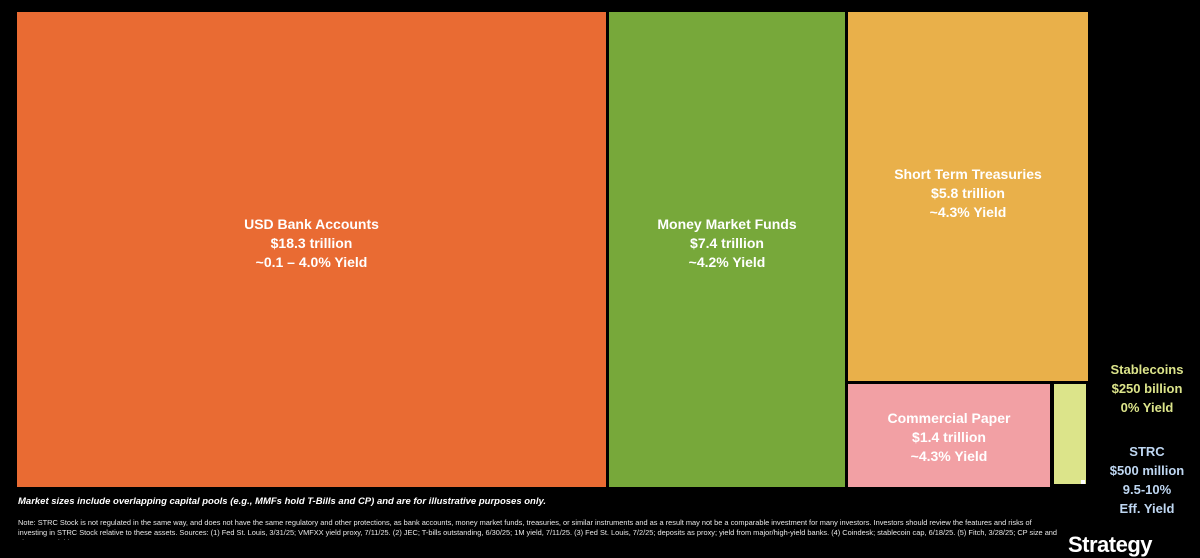 Image resolution: width=1200 pixels, height=558 pixels. I want to click on tile-usd-bank-accounts-name: USD Bank Accounts, so click(311, 224).